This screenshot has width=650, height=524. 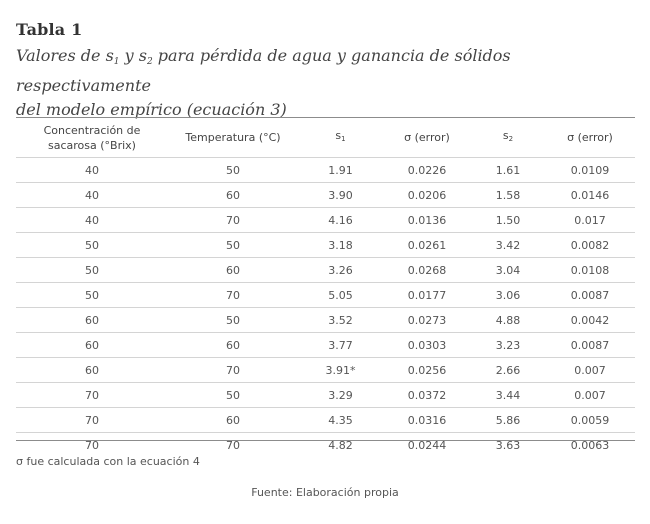 I want to click on cell-s2: 3.23, so click(x=508, y=345).